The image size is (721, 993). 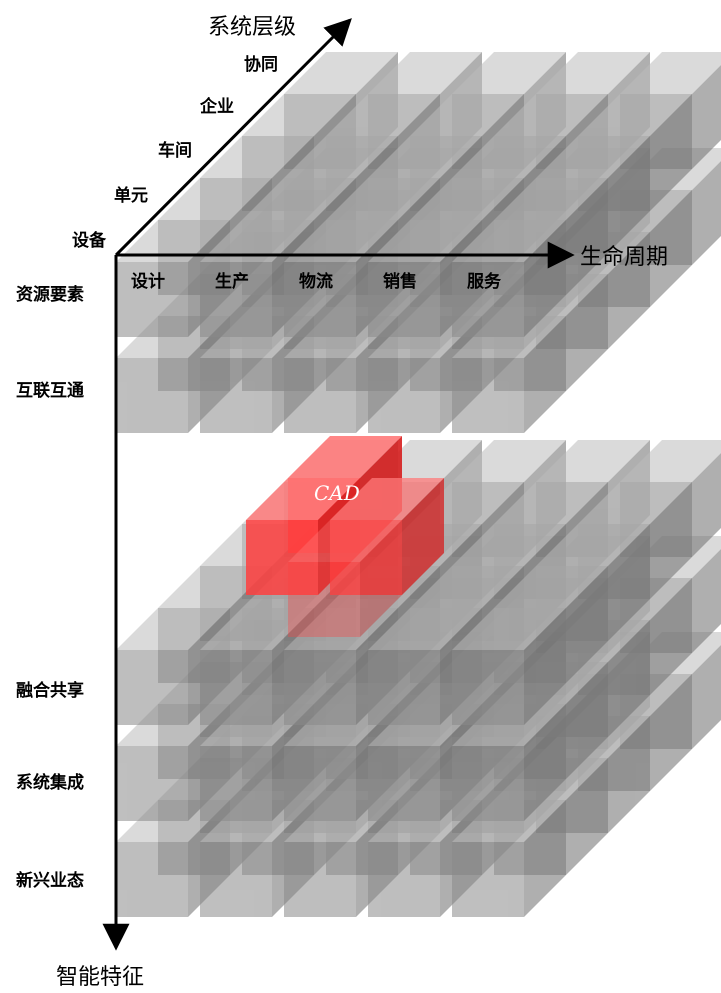 What do you see at coordinates (232, 281) in the screenshot?
I see `lifecycle-stage-label: 生产` at bounding box center [232, 281].